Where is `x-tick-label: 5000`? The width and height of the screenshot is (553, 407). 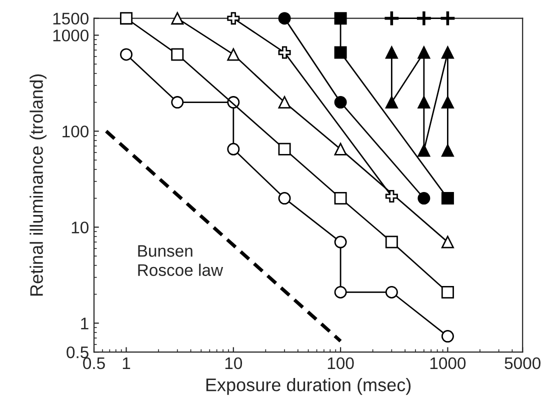 x-tick-label: 5000 is located at coordinates (522, 363).